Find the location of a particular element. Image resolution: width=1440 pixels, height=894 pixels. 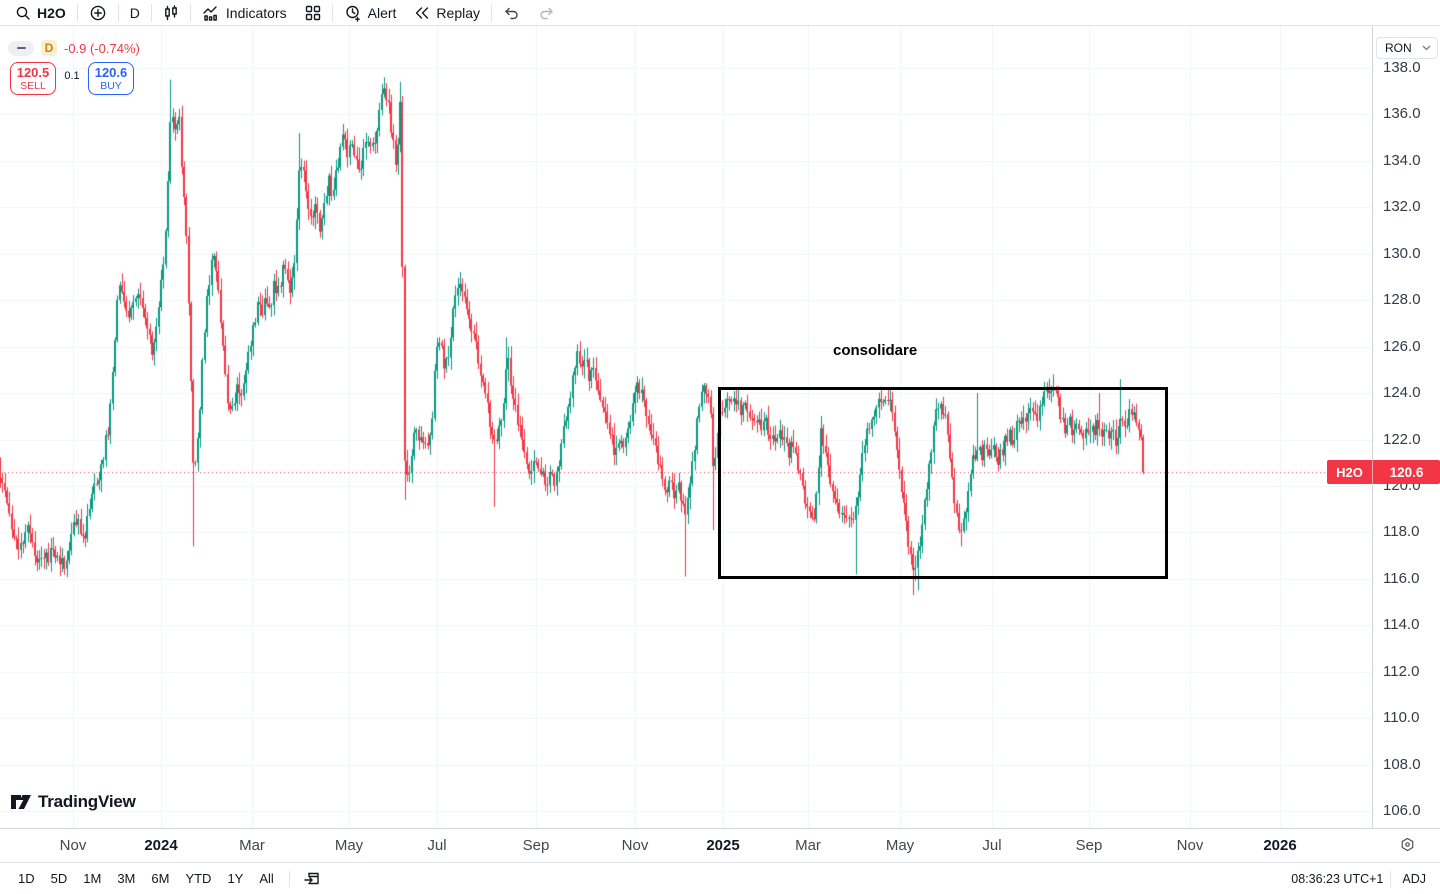

chart-style-button is located at coordinates (171, 13).